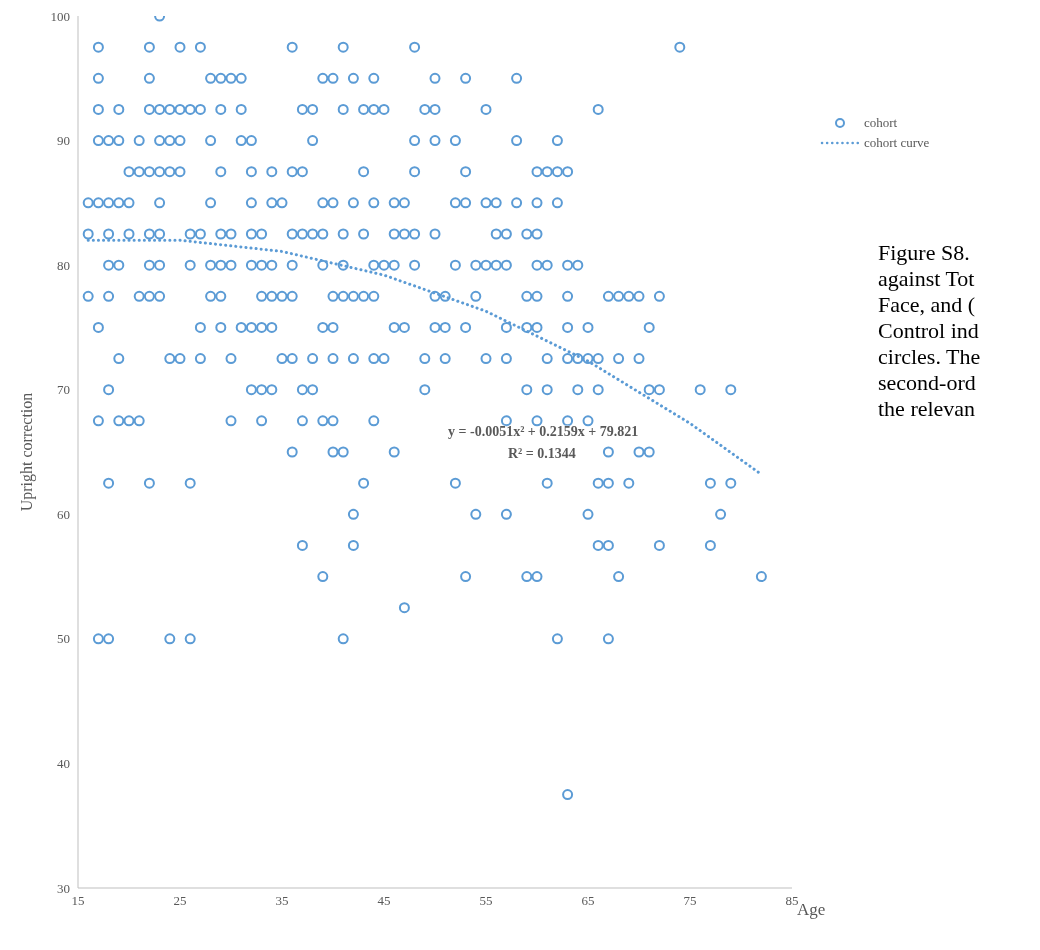  Describe the element at coordinates (63, 514) in the screenshot. I see `y-tick-label: 60` at that location.